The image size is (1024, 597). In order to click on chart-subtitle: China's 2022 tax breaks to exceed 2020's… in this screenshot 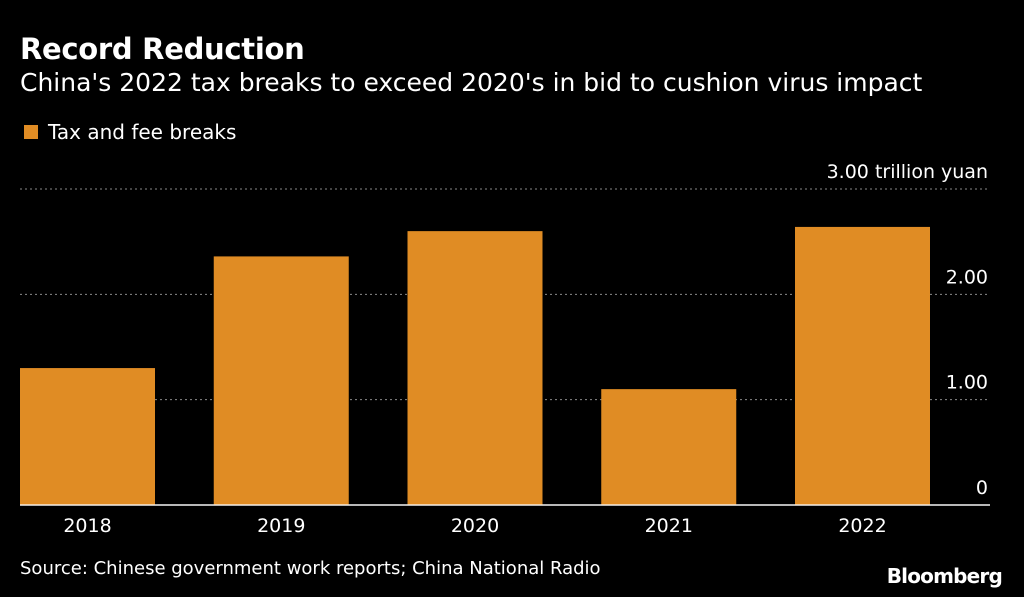, I will do `click(471, 82)`.